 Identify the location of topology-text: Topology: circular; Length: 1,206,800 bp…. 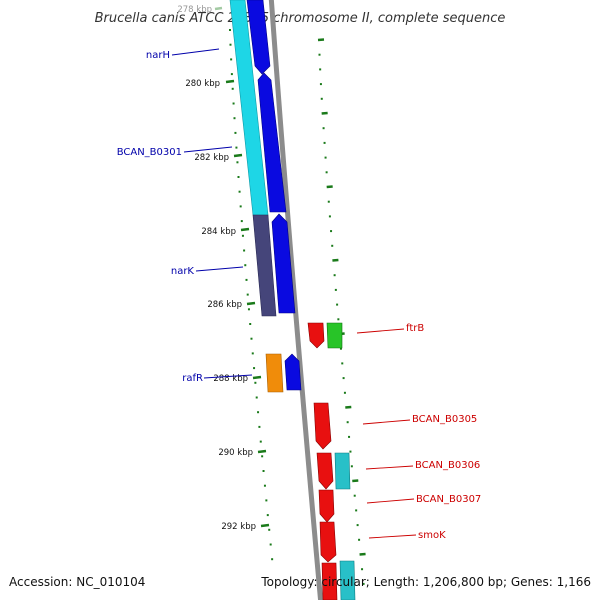
(425, 582).